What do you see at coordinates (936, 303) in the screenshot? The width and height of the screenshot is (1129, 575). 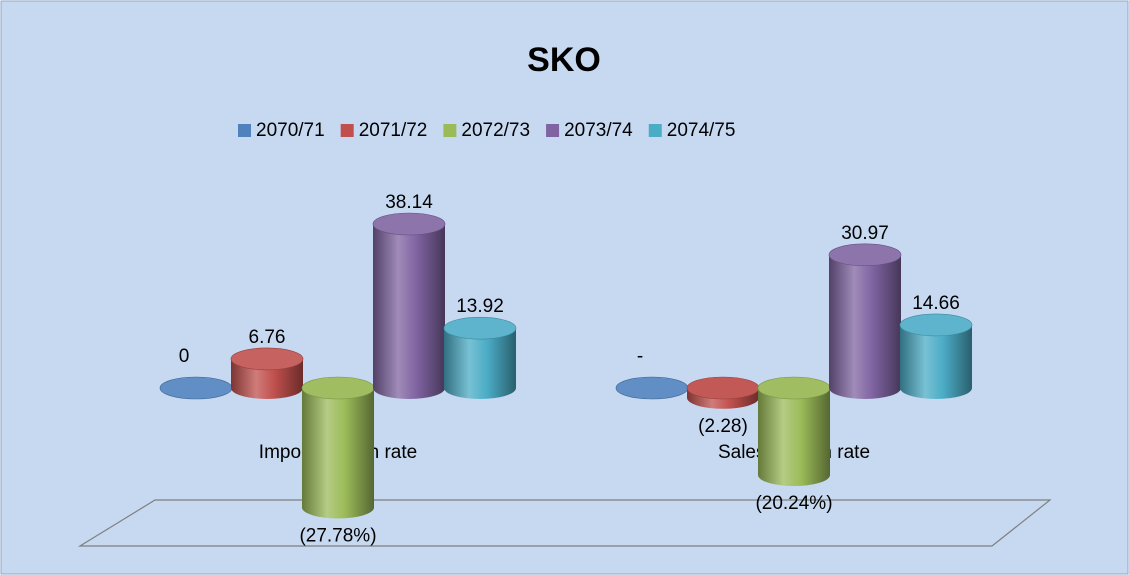 I see `data-label: 14.66` at bounding box center [936, 303].